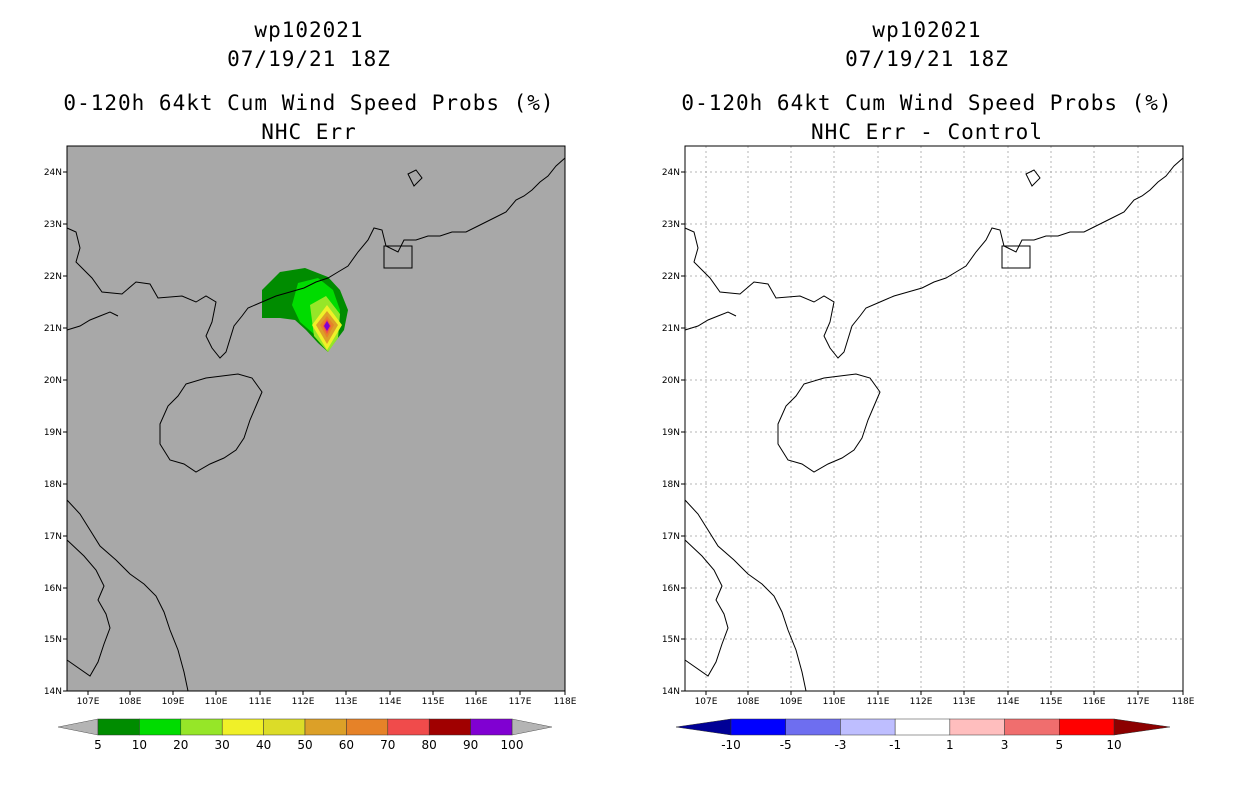  Describe the element at coordinates (470, 745) in the screenshot. I see `colorbar-label: 90` at that location.